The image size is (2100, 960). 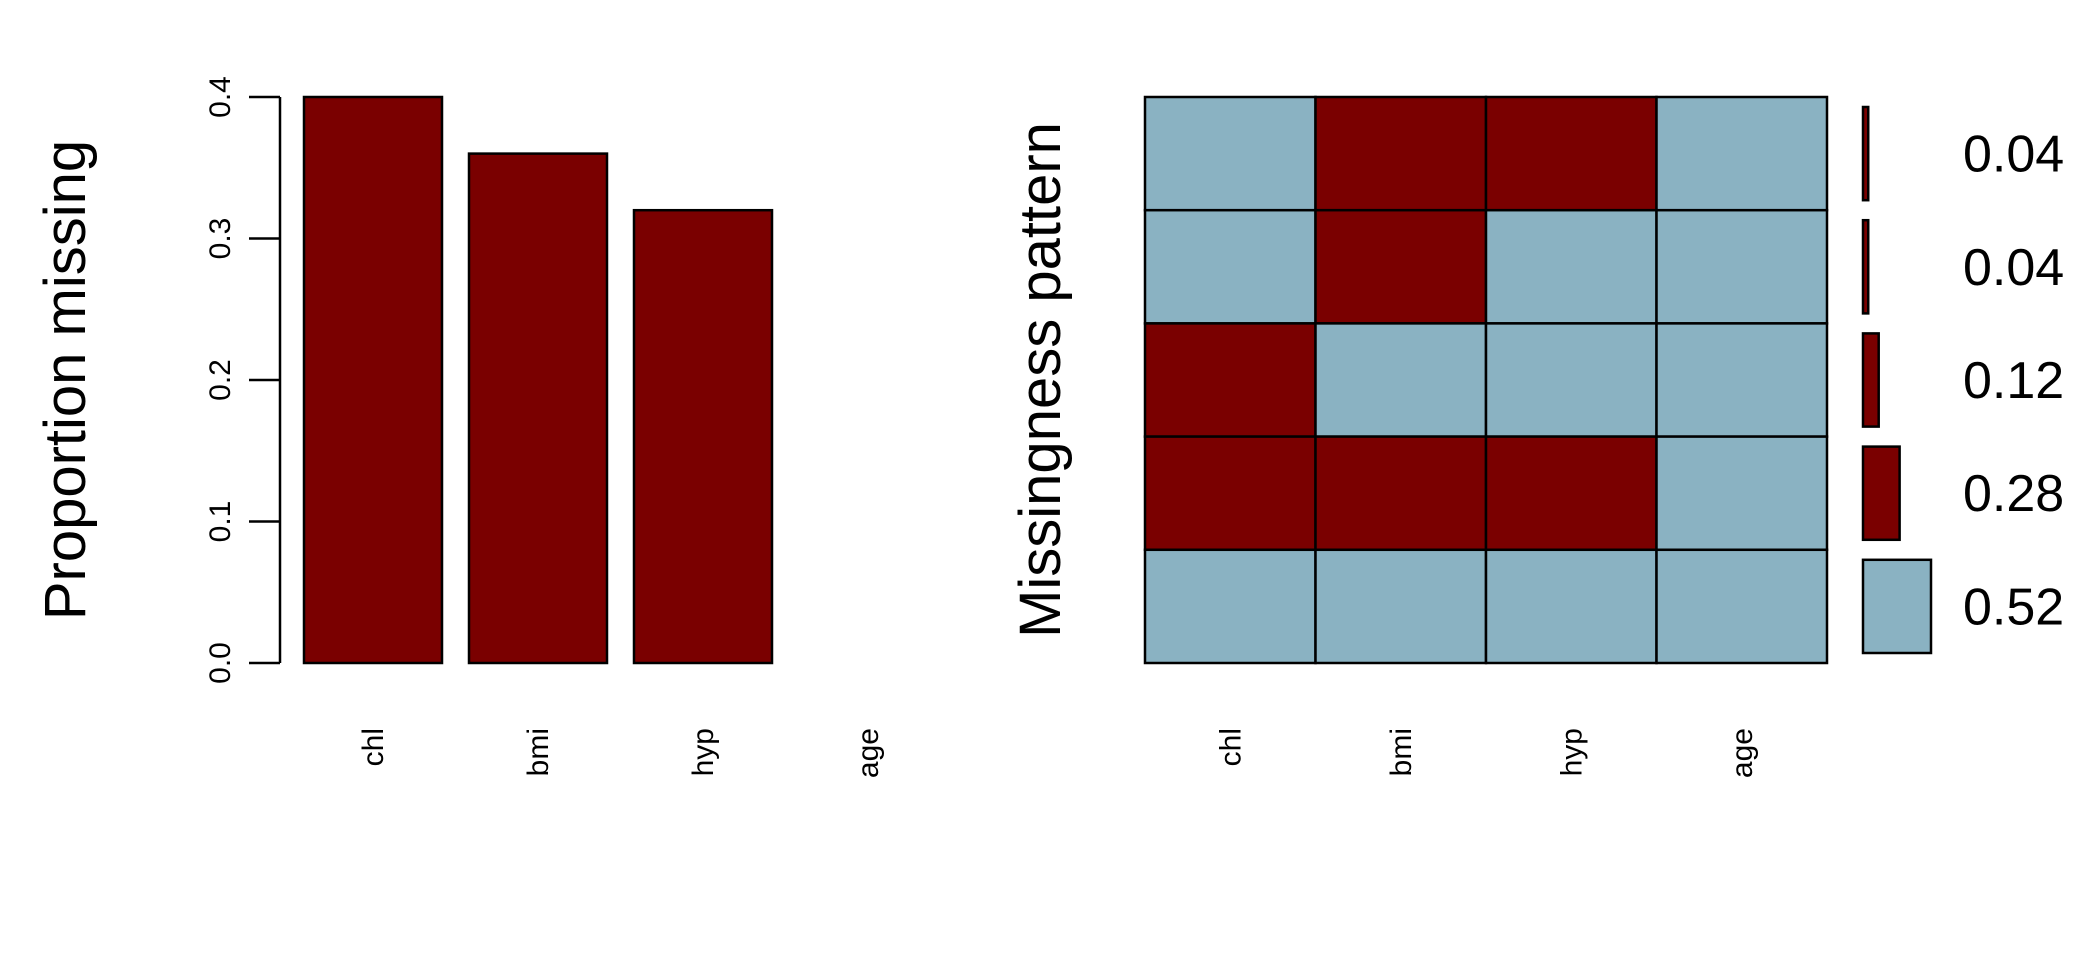 What do you see at coordinates (1571, 153) in the screenshot?
I see `pattern-cell-1-hyp` at bounding box center [1571, 153].